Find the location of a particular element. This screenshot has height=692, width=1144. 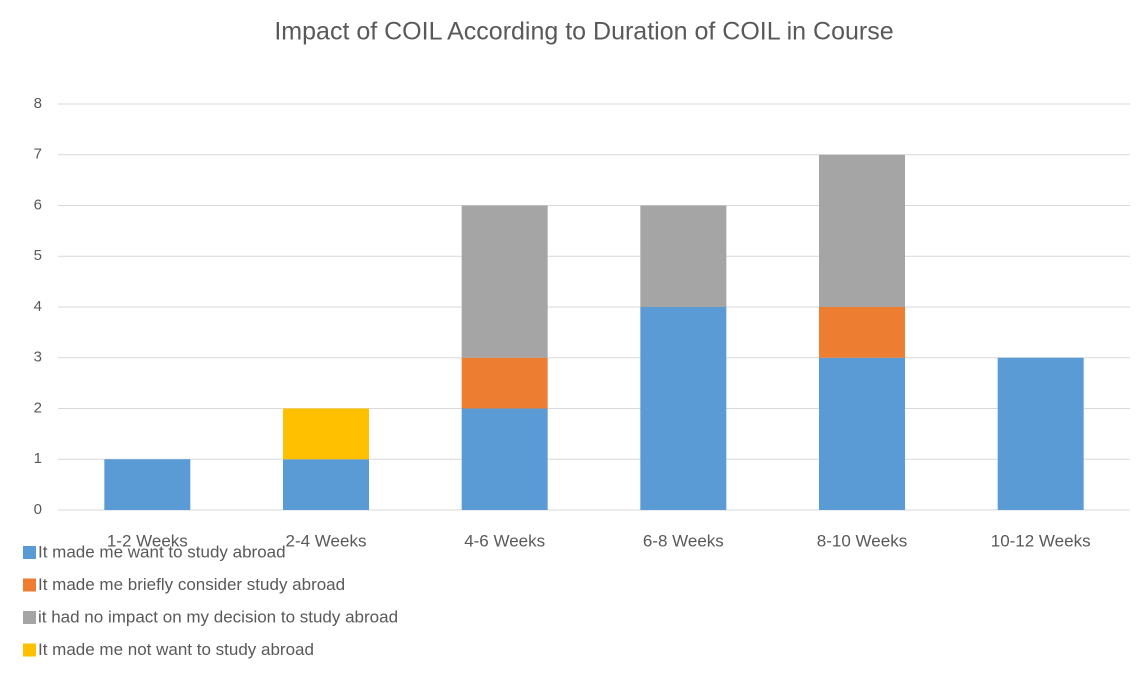

y-tick-label: 8 is located at coordinates (38, 103).